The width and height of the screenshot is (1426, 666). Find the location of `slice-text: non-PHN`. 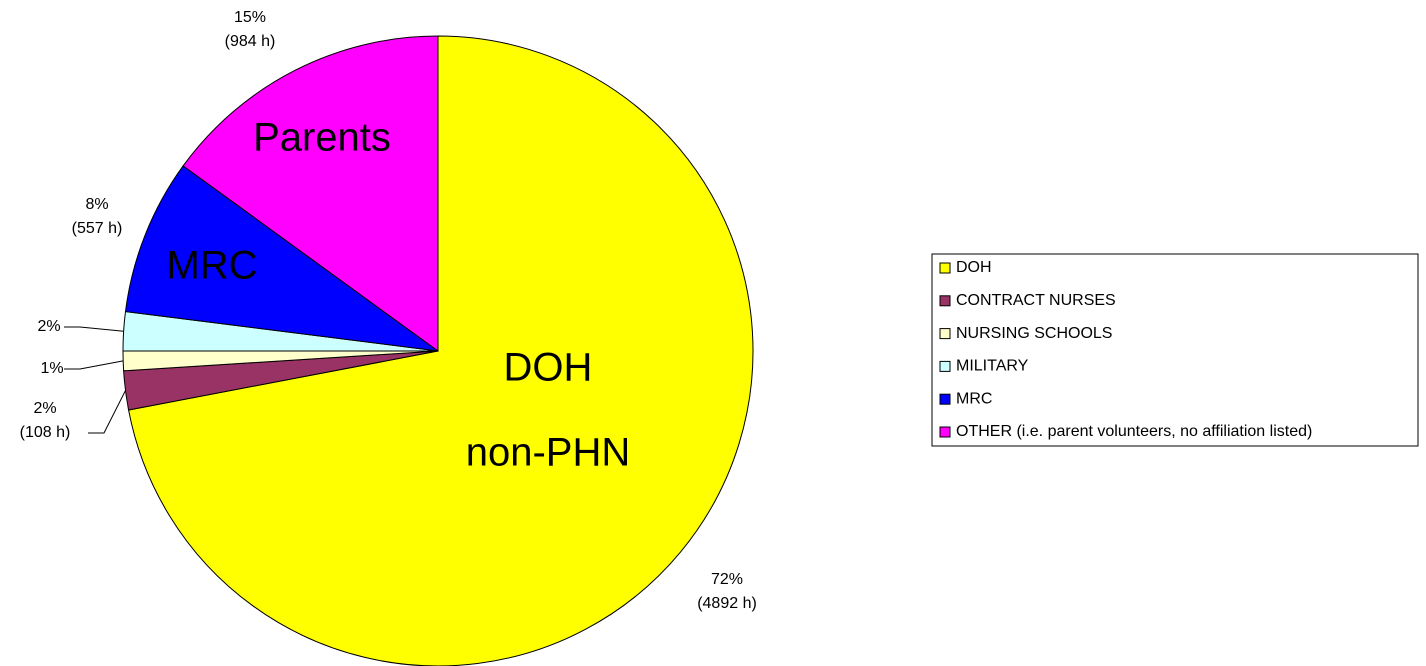

slice-text: non-PHN is located at coordinates (548, 453).